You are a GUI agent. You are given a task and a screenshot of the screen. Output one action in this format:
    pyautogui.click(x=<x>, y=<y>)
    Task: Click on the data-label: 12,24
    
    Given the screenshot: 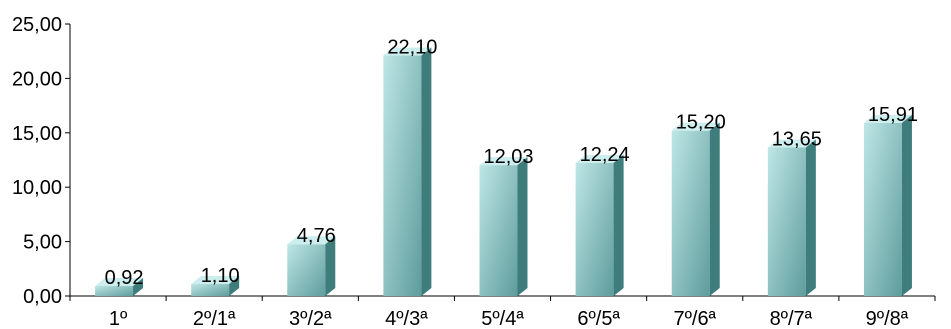 What is the action you would take?
    pyautogui.click(x=605, y=155)
    